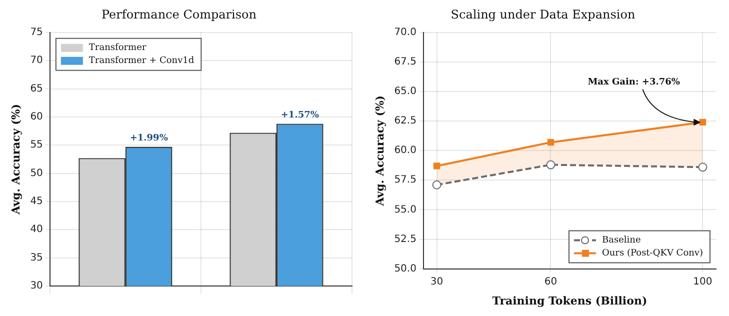  I want to click on y-tick-label: 35, so click(36, 258).